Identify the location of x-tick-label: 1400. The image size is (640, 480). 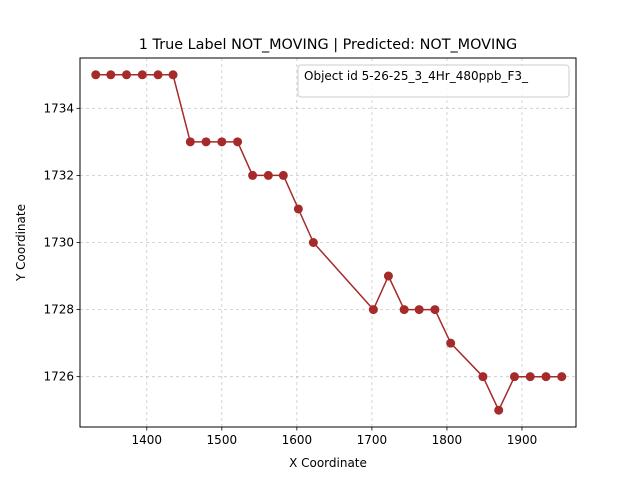
(147, 440).